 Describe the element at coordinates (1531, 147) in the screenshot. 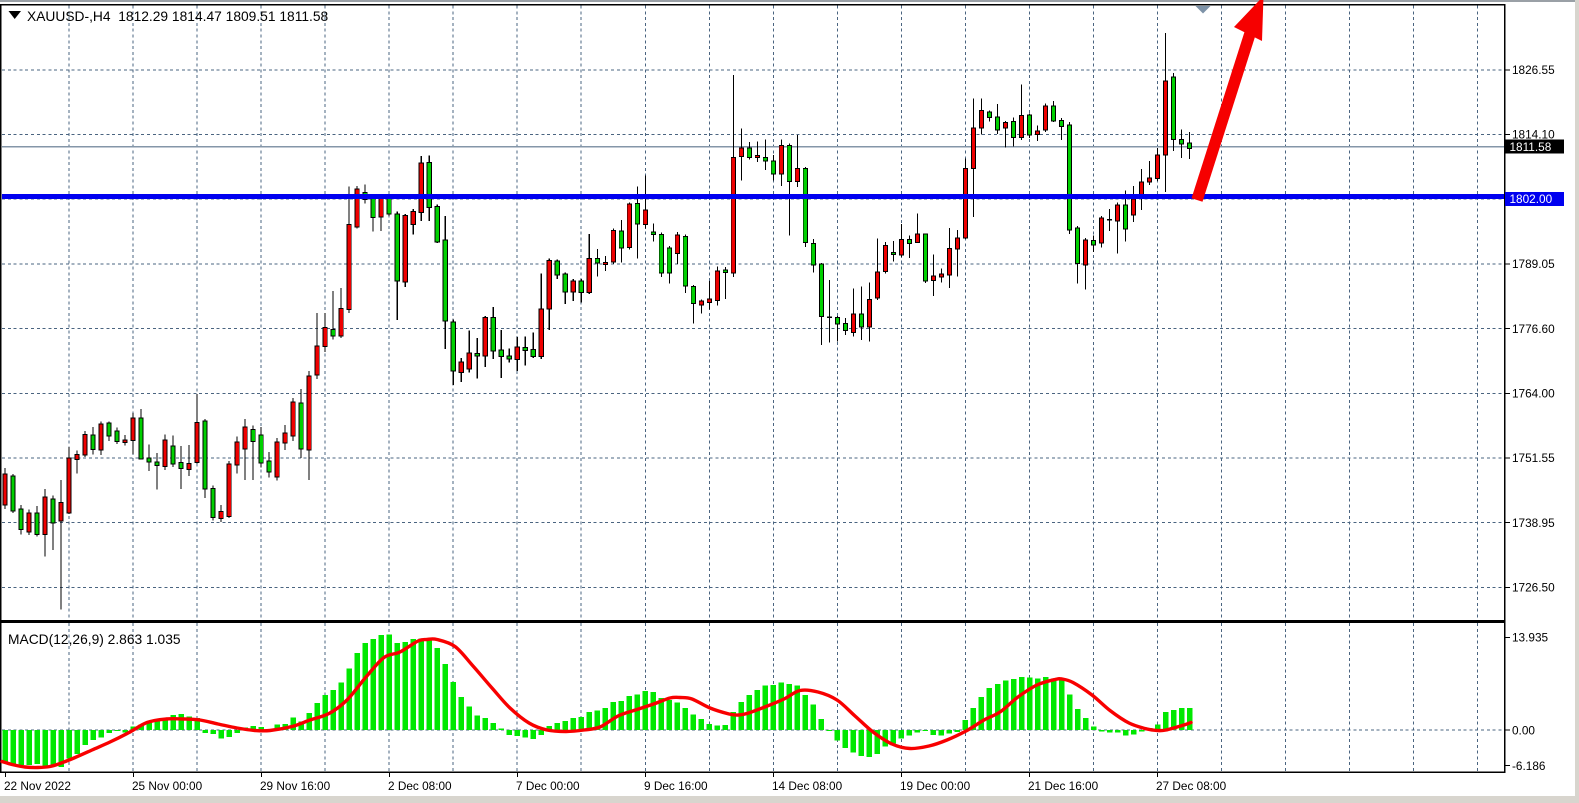

I see `svg-text: 1811.58` at that location.